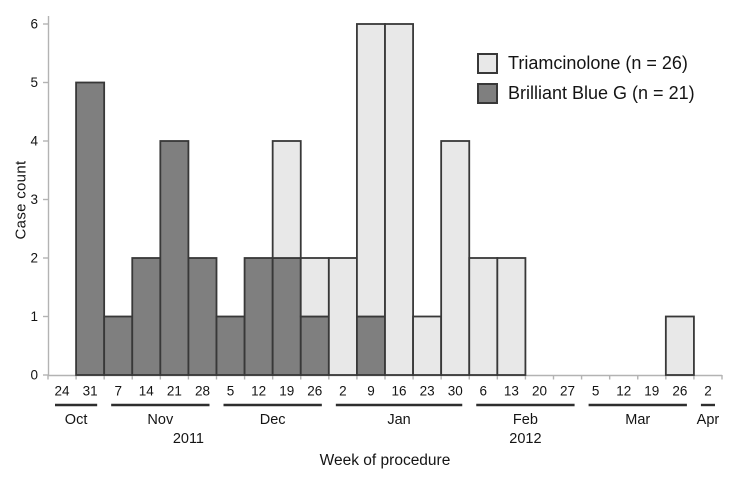 This screenshot has height=481, width=750. I want to click on brilliant-blue-g-swatch-icon, so click(487, 93).